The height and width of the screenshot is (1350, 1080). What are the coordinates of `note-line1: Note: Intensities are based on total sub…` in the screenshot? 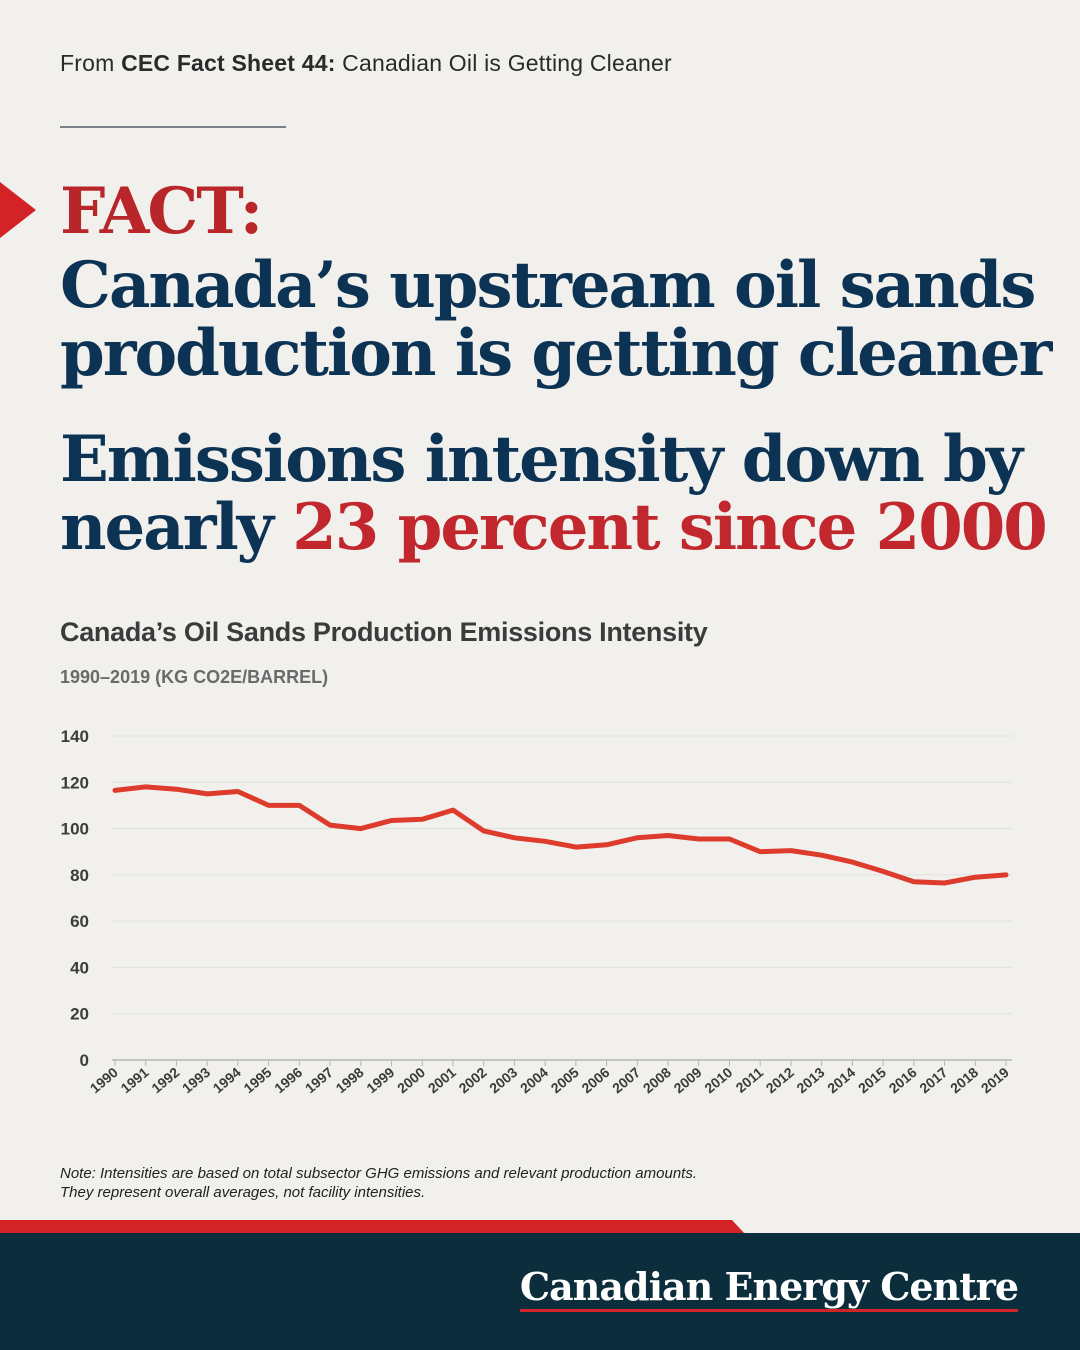 It's located at (379, 1173).